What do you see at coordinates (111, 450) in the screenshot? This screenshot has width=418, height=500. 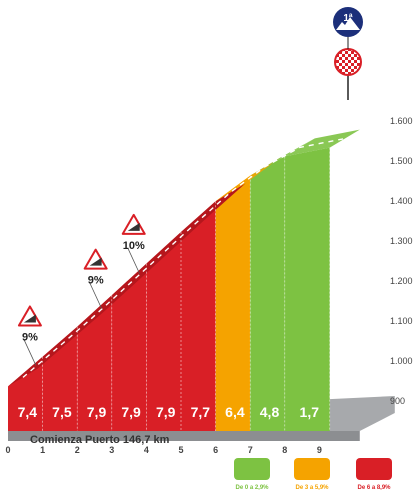 I see `x-tick-label-3: 3` at bounding box center [111, 450].